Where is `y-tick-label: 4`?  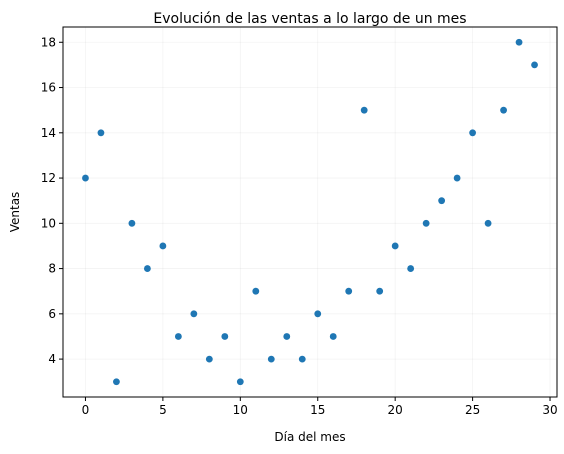 y-tick-label: 4 is located at coordinates (52, 359).